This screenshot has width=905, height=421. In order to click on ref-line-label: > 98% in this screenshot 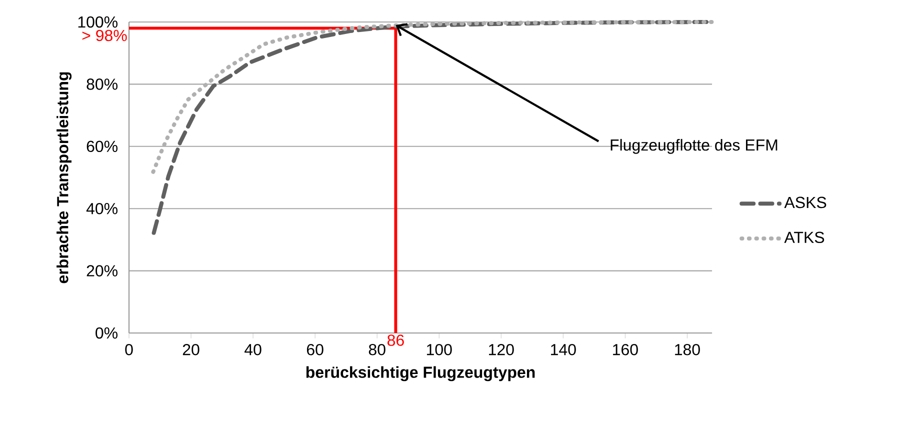, I will do `click(104, 36)`.